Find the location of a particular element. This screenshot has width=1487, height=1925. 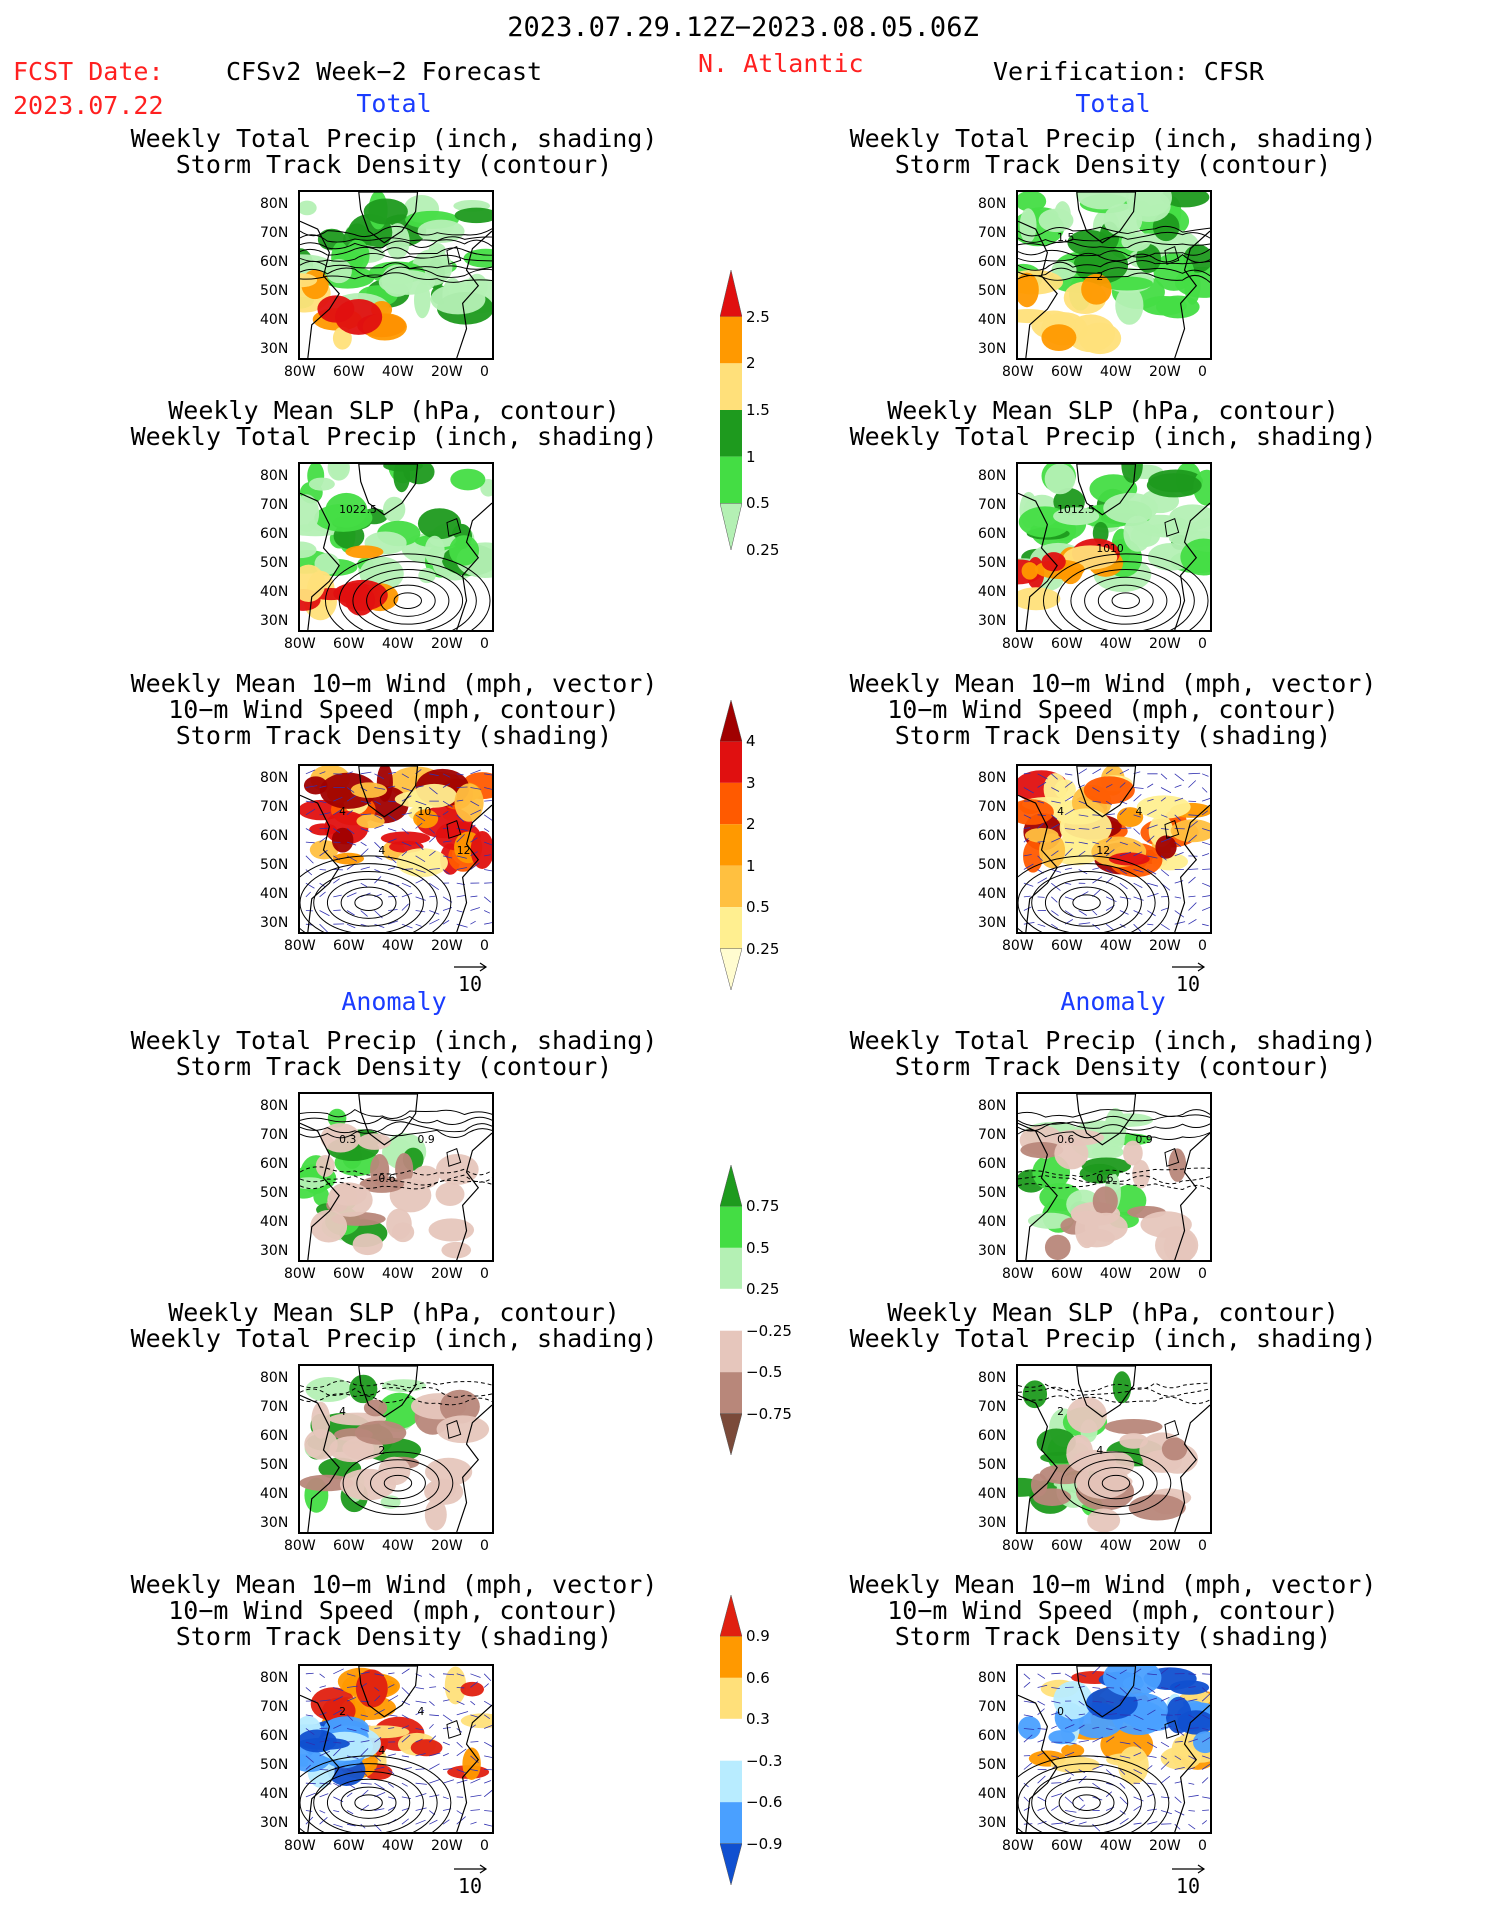

lat-tick-label: 60N is located at coordinates (274, 1164).